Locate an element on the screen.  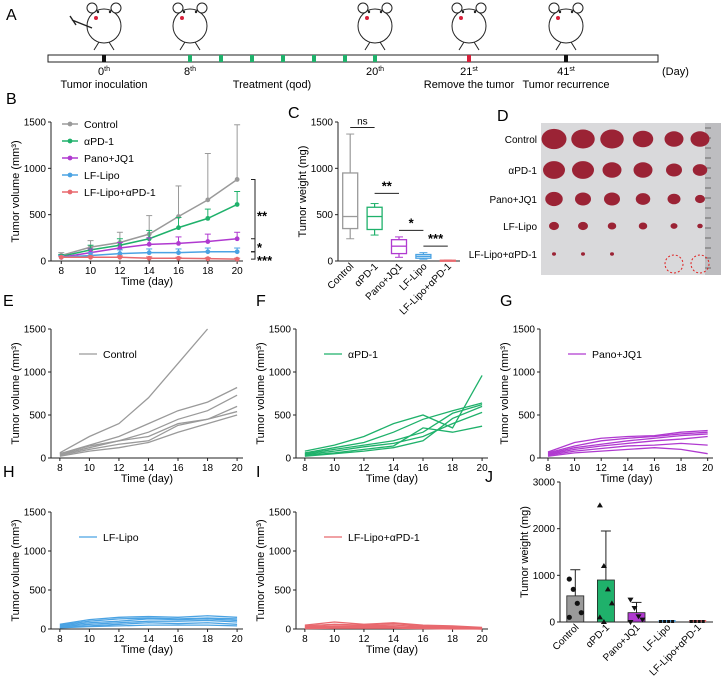
legend-label: Pano+JQ1 is located at coordinates (617, 355).